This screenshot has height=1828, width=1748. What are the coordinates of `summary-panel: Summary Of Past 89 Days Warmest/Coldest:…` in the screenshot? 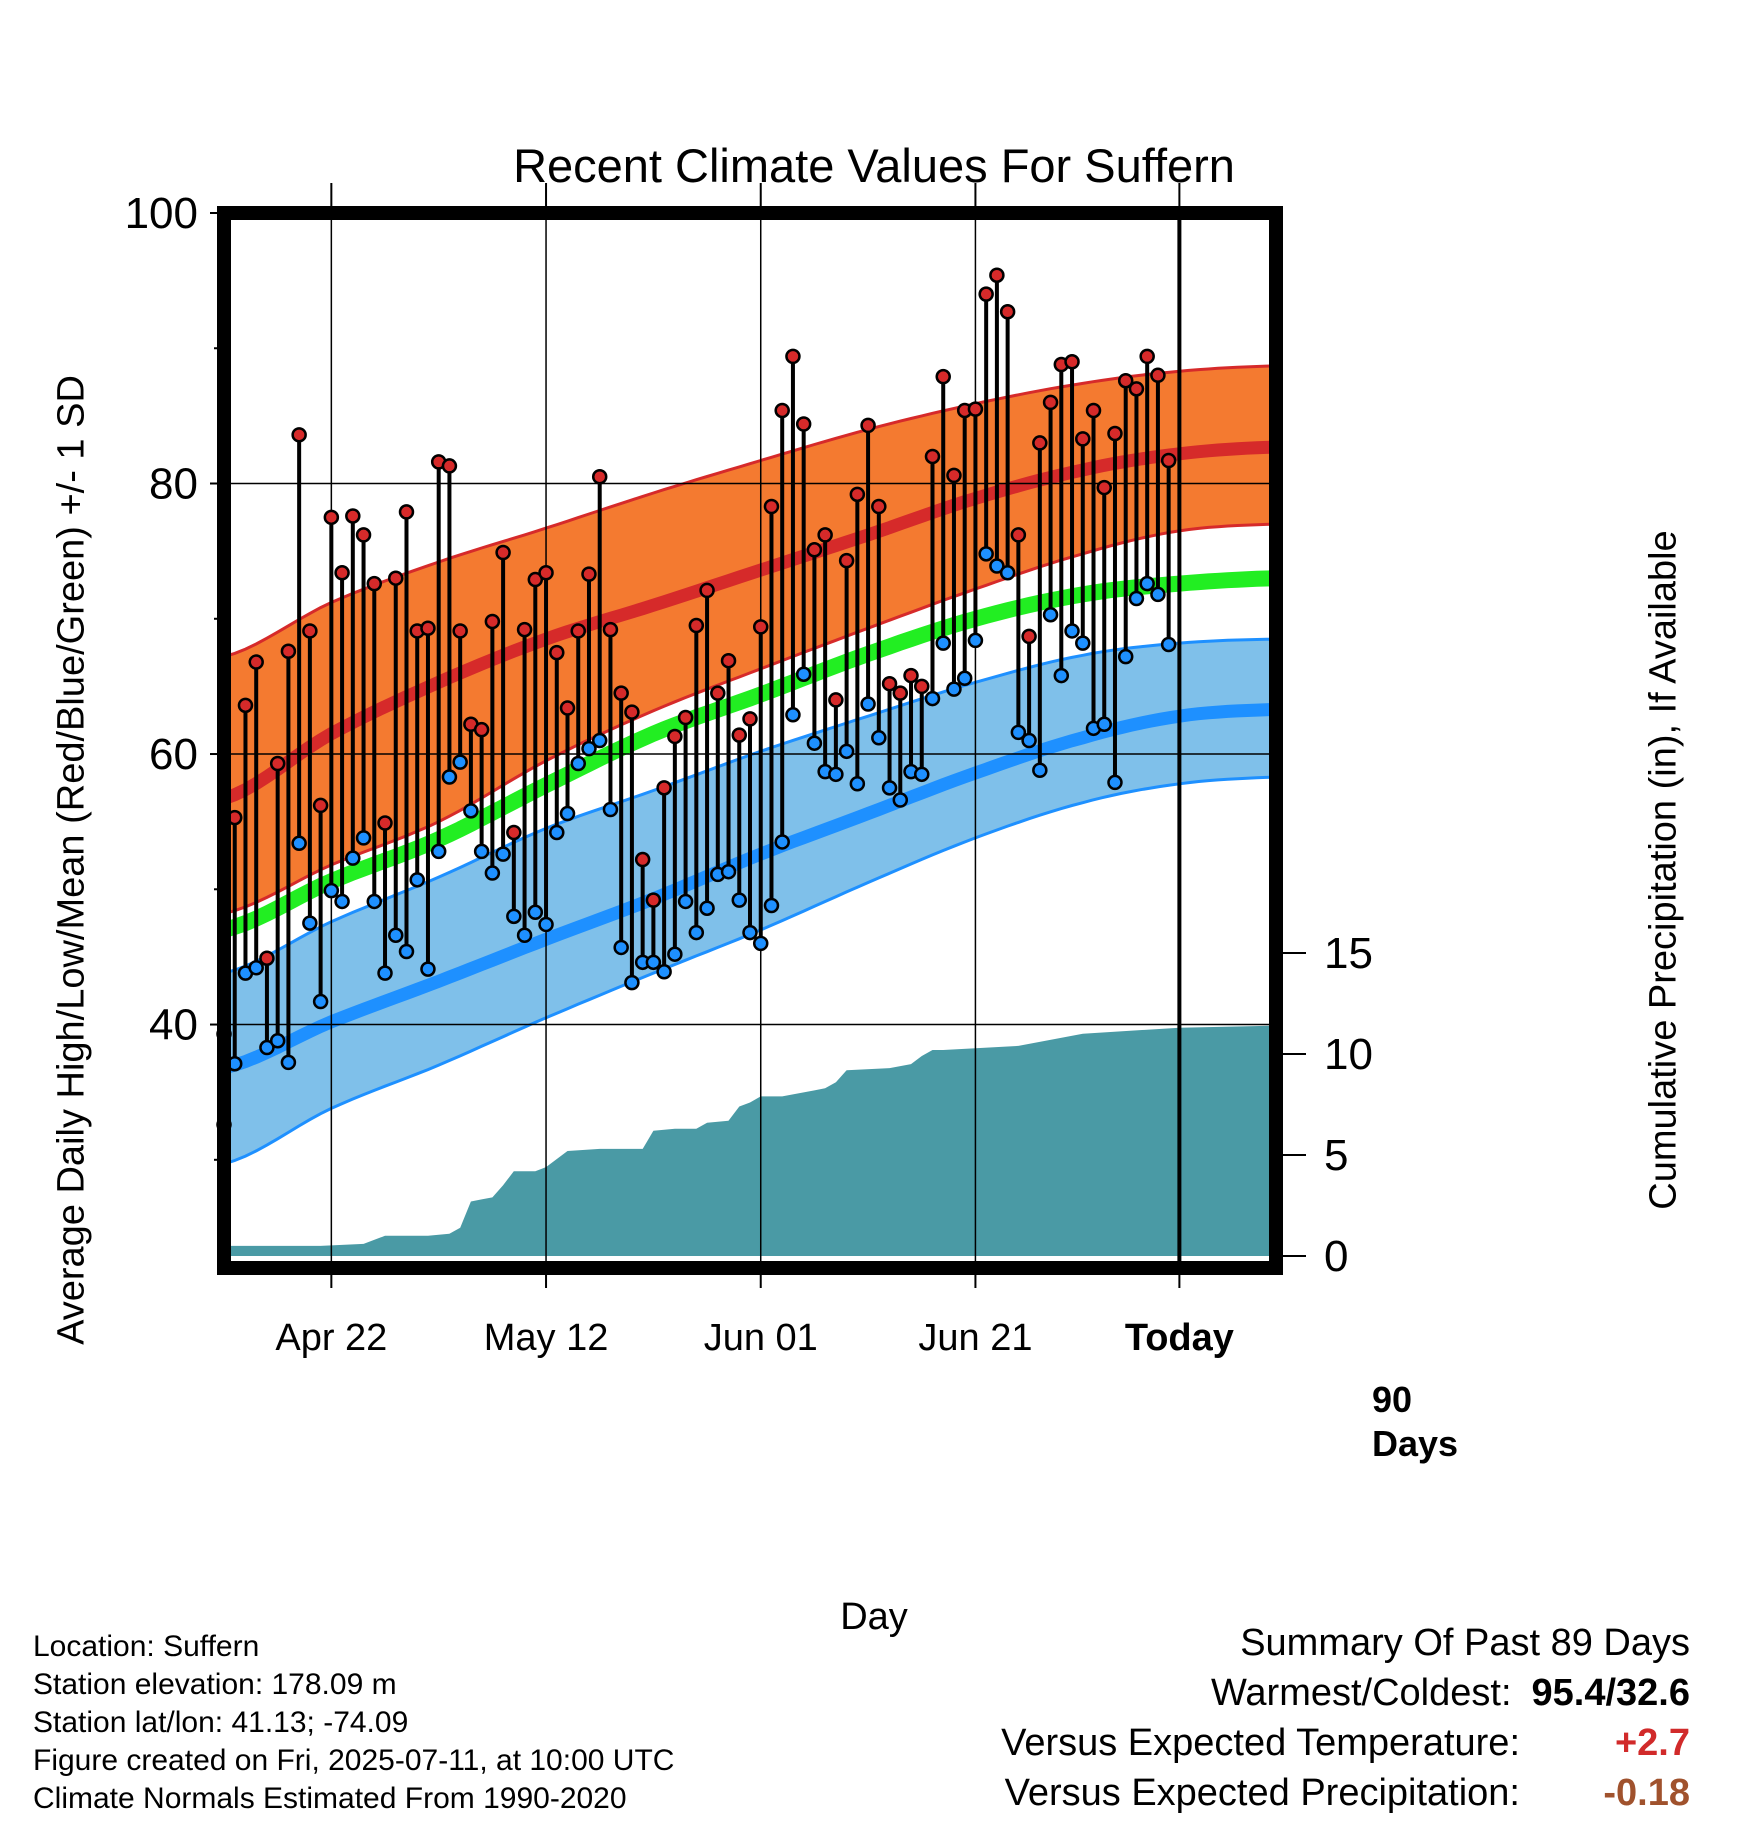 It's located at (1345, 1718).